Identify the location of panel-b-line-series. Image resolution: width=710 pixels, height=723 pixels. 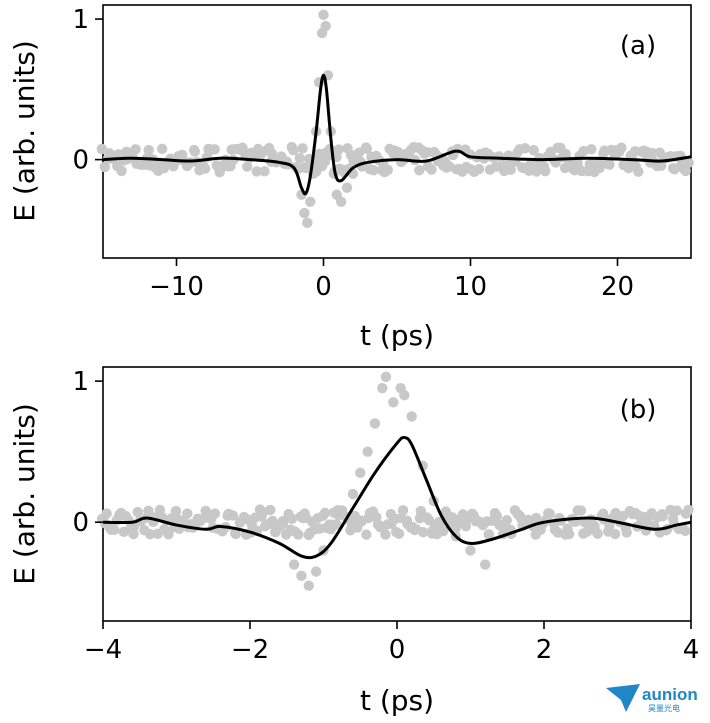
(397, 497).